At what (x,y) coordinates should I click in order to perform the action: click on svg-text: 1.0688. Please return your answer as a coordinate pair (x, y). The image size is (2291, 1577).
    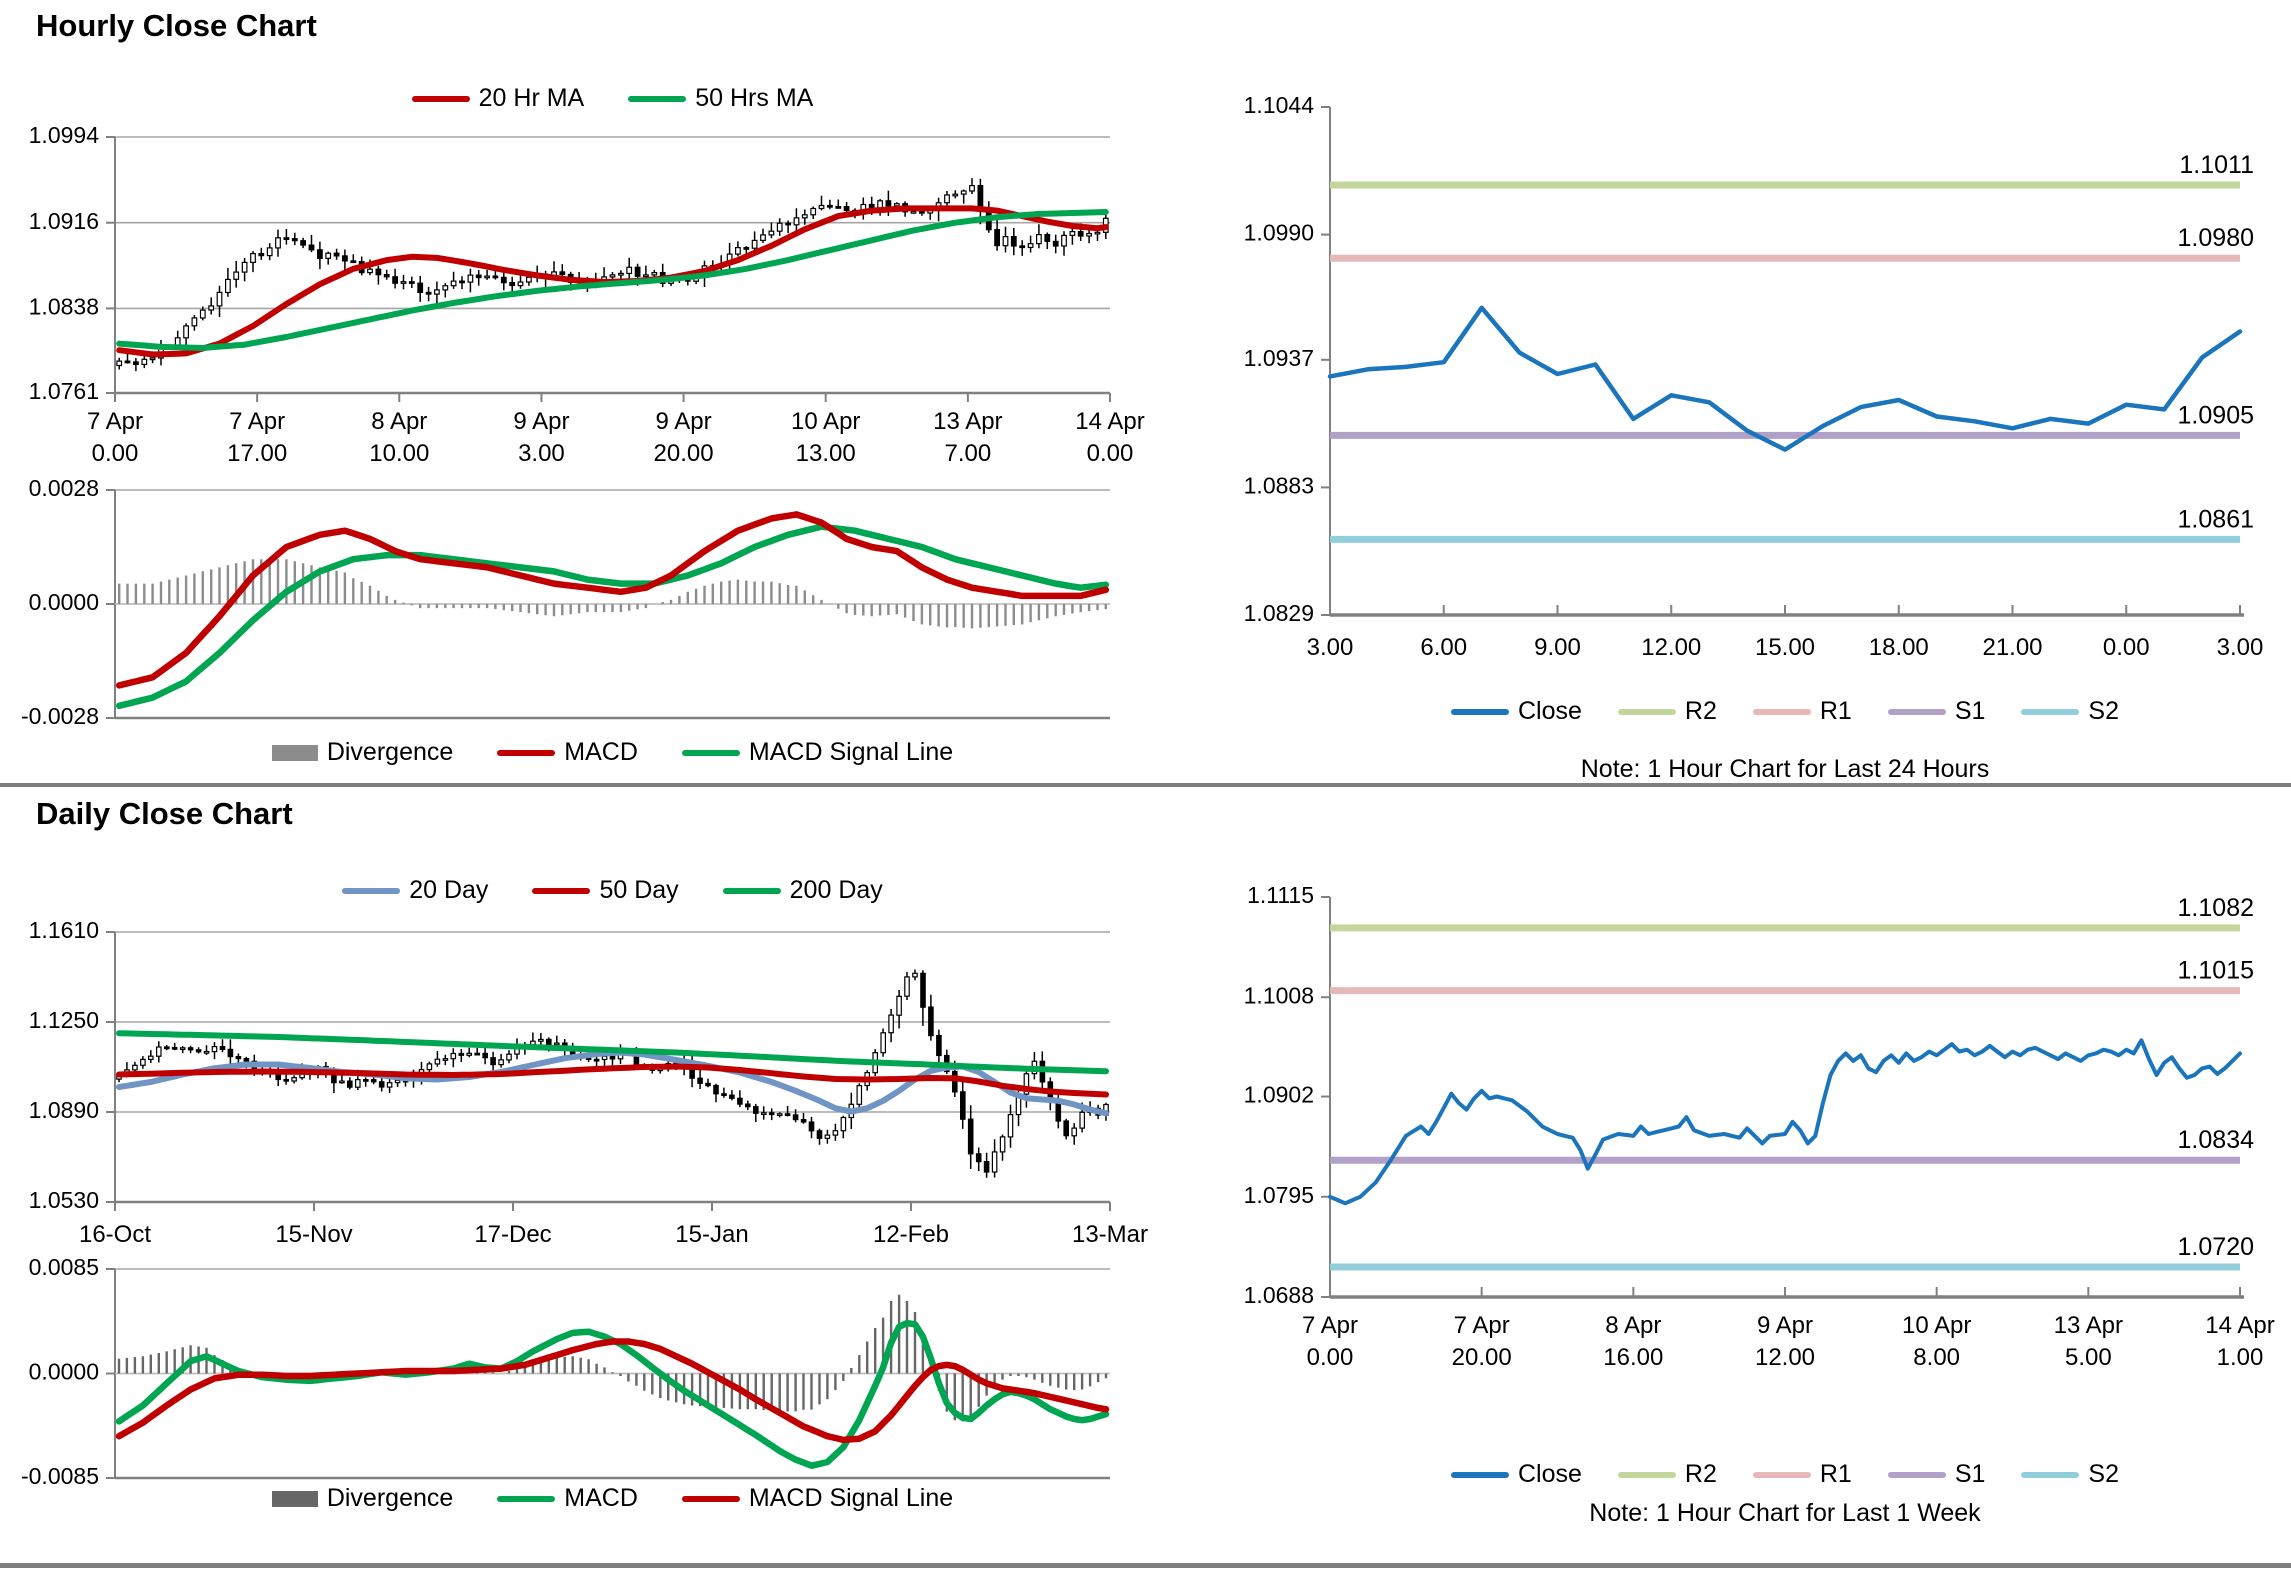
    Looking at the image, I should click on (1279, 1295).